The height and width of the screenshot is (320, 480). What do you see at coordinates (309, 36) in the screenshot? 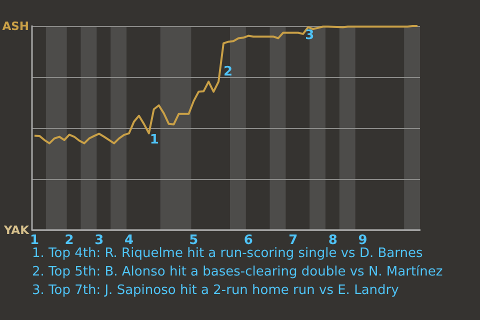
I see `annotation: 3` at bounding box center [309, 36].